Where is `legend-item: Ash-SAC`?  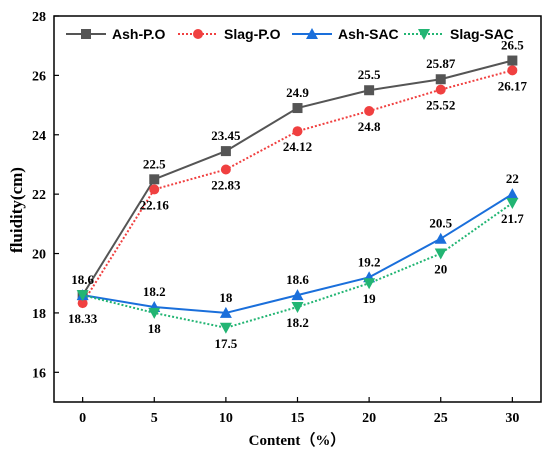 legend-item: Ash-SAC is located at coordinates (345, 34).